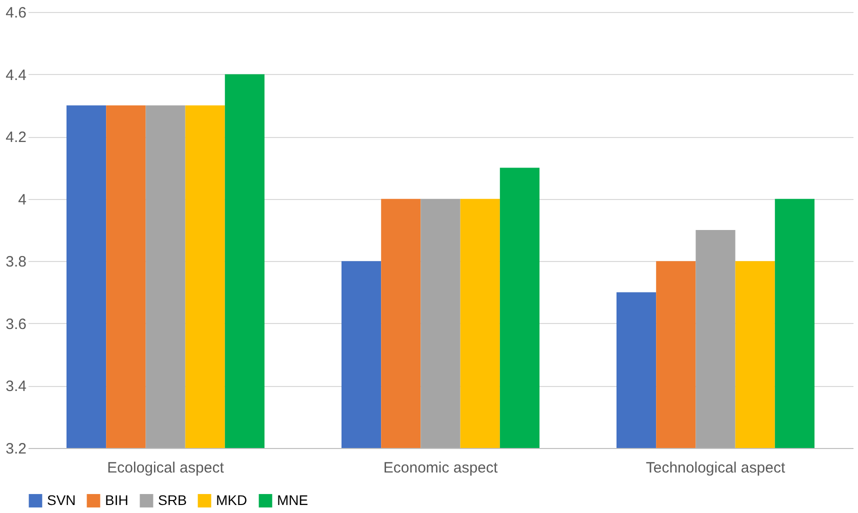  I want to click on legend-label: SVN, so click(61, 500).